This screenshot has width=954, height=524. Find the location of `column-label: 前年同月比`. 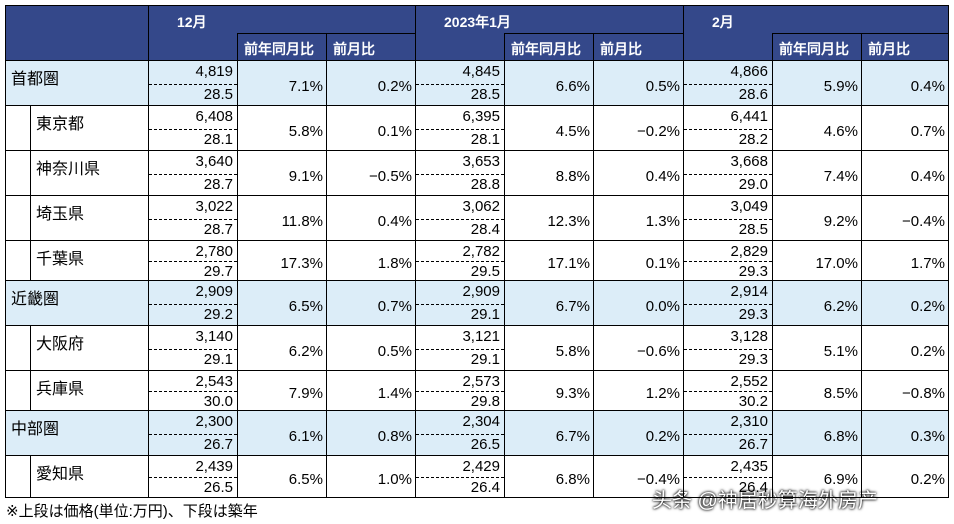

column-label: 前年同月比 is located at coordinates (546, 49).